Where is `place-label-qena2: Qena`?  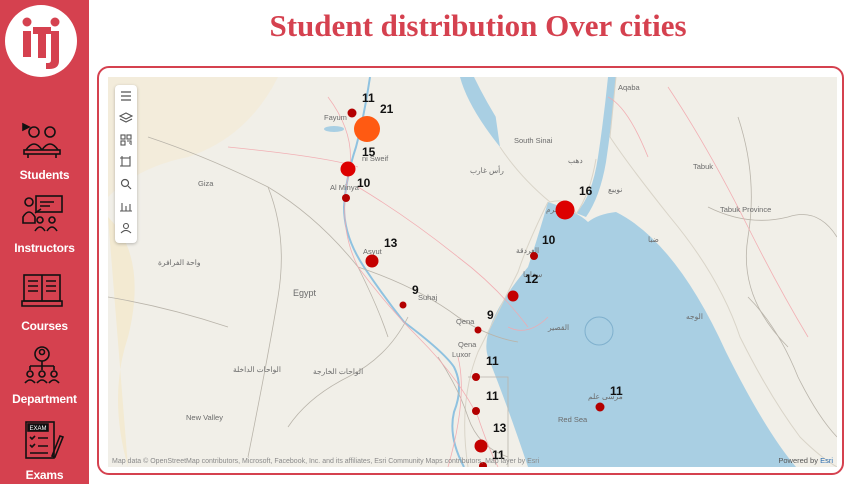 place-label-qena2: Qena is located at coordinates (467, 344).